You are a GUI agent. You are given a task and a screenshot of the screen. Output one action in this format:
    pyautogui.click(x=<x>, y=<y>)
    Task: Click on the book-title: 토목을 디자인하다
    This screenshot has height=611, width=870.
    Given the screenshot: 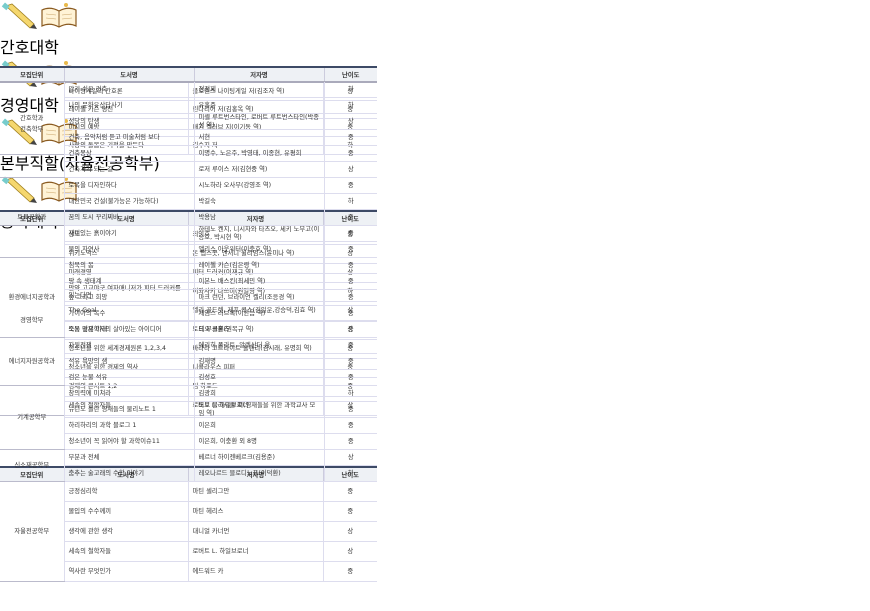 What is the action you would take?
    pyautogui.click(x=128, y=185)
    